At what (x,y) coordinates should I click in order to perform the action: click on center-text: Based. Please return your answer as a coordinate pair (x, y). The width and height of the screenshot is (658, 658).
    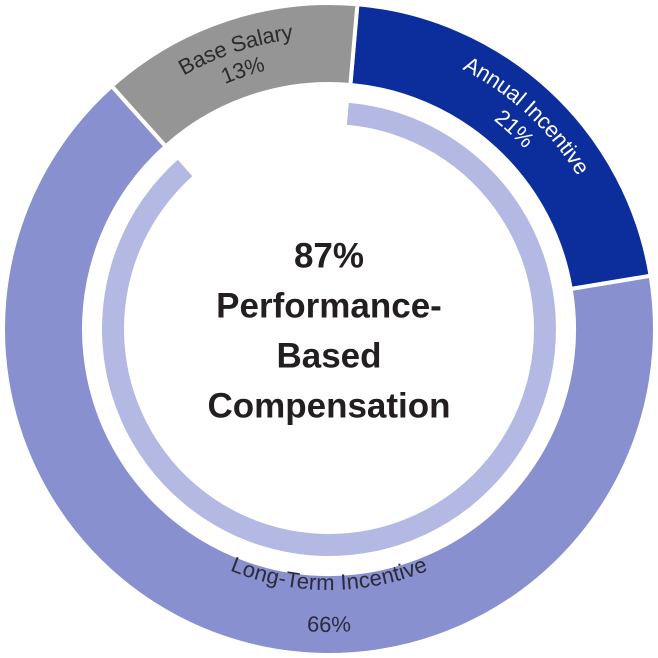
    Looking at the image, I should click on (328, 355).